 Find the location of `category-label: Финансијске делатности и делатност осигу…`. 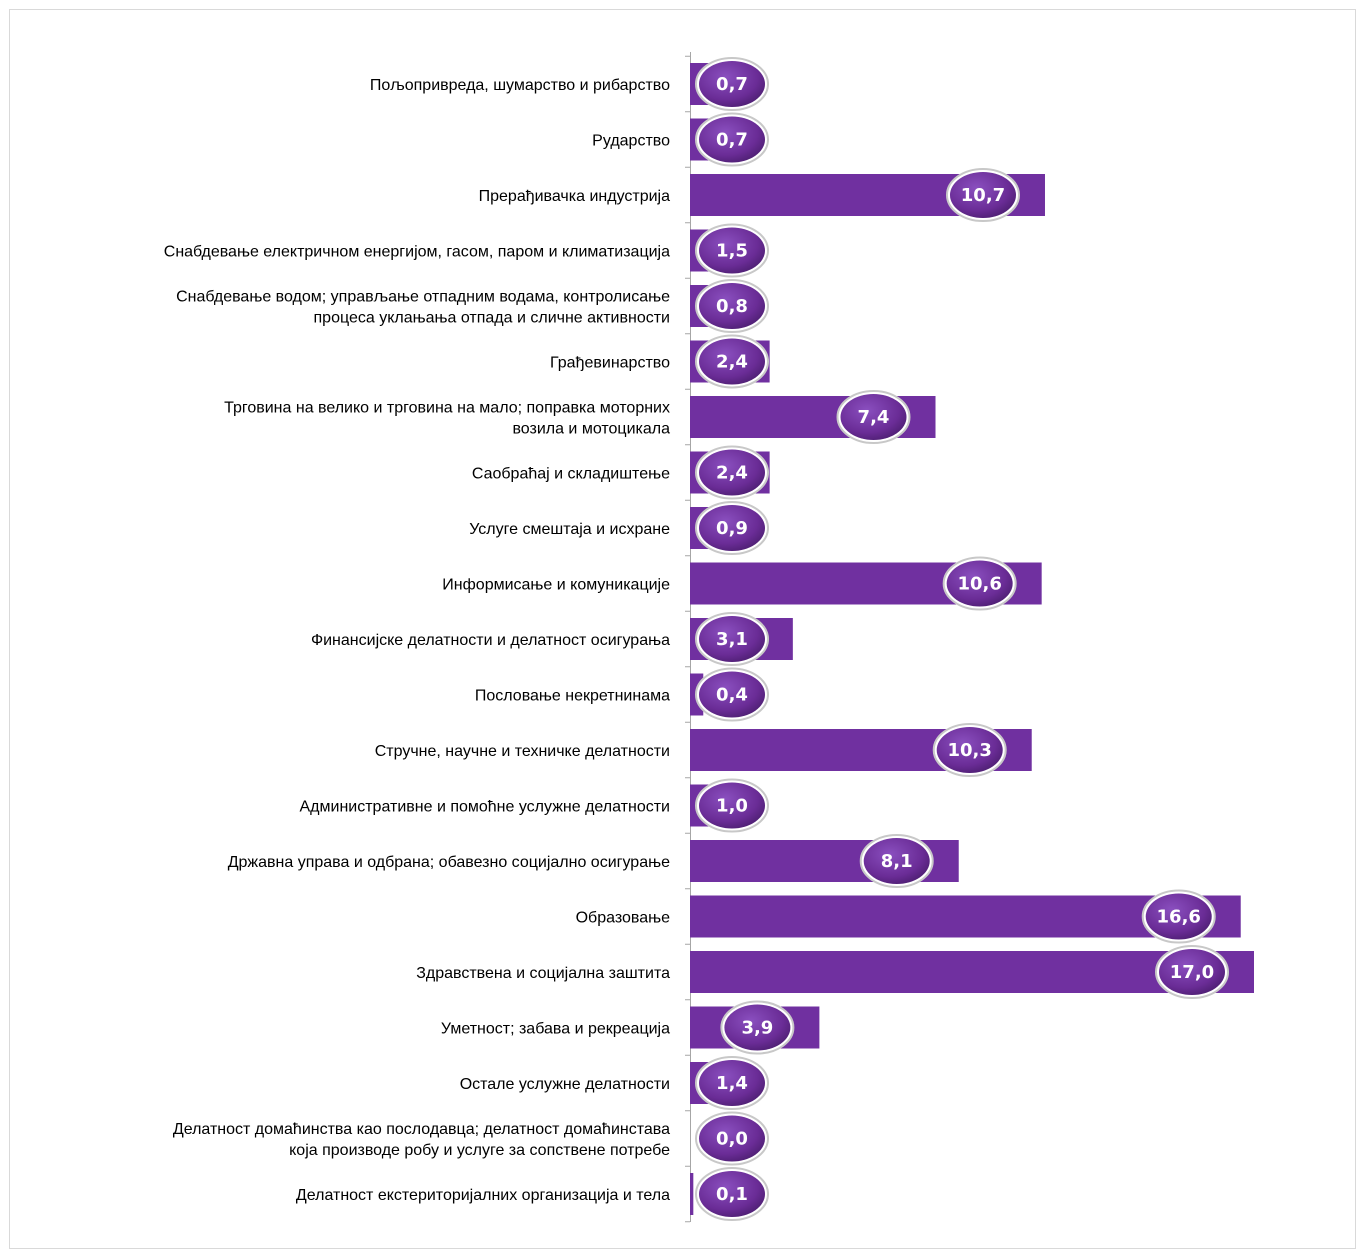

category-label: Финансијске делатности и делатност осигу… is located at coordinates (490, 640).